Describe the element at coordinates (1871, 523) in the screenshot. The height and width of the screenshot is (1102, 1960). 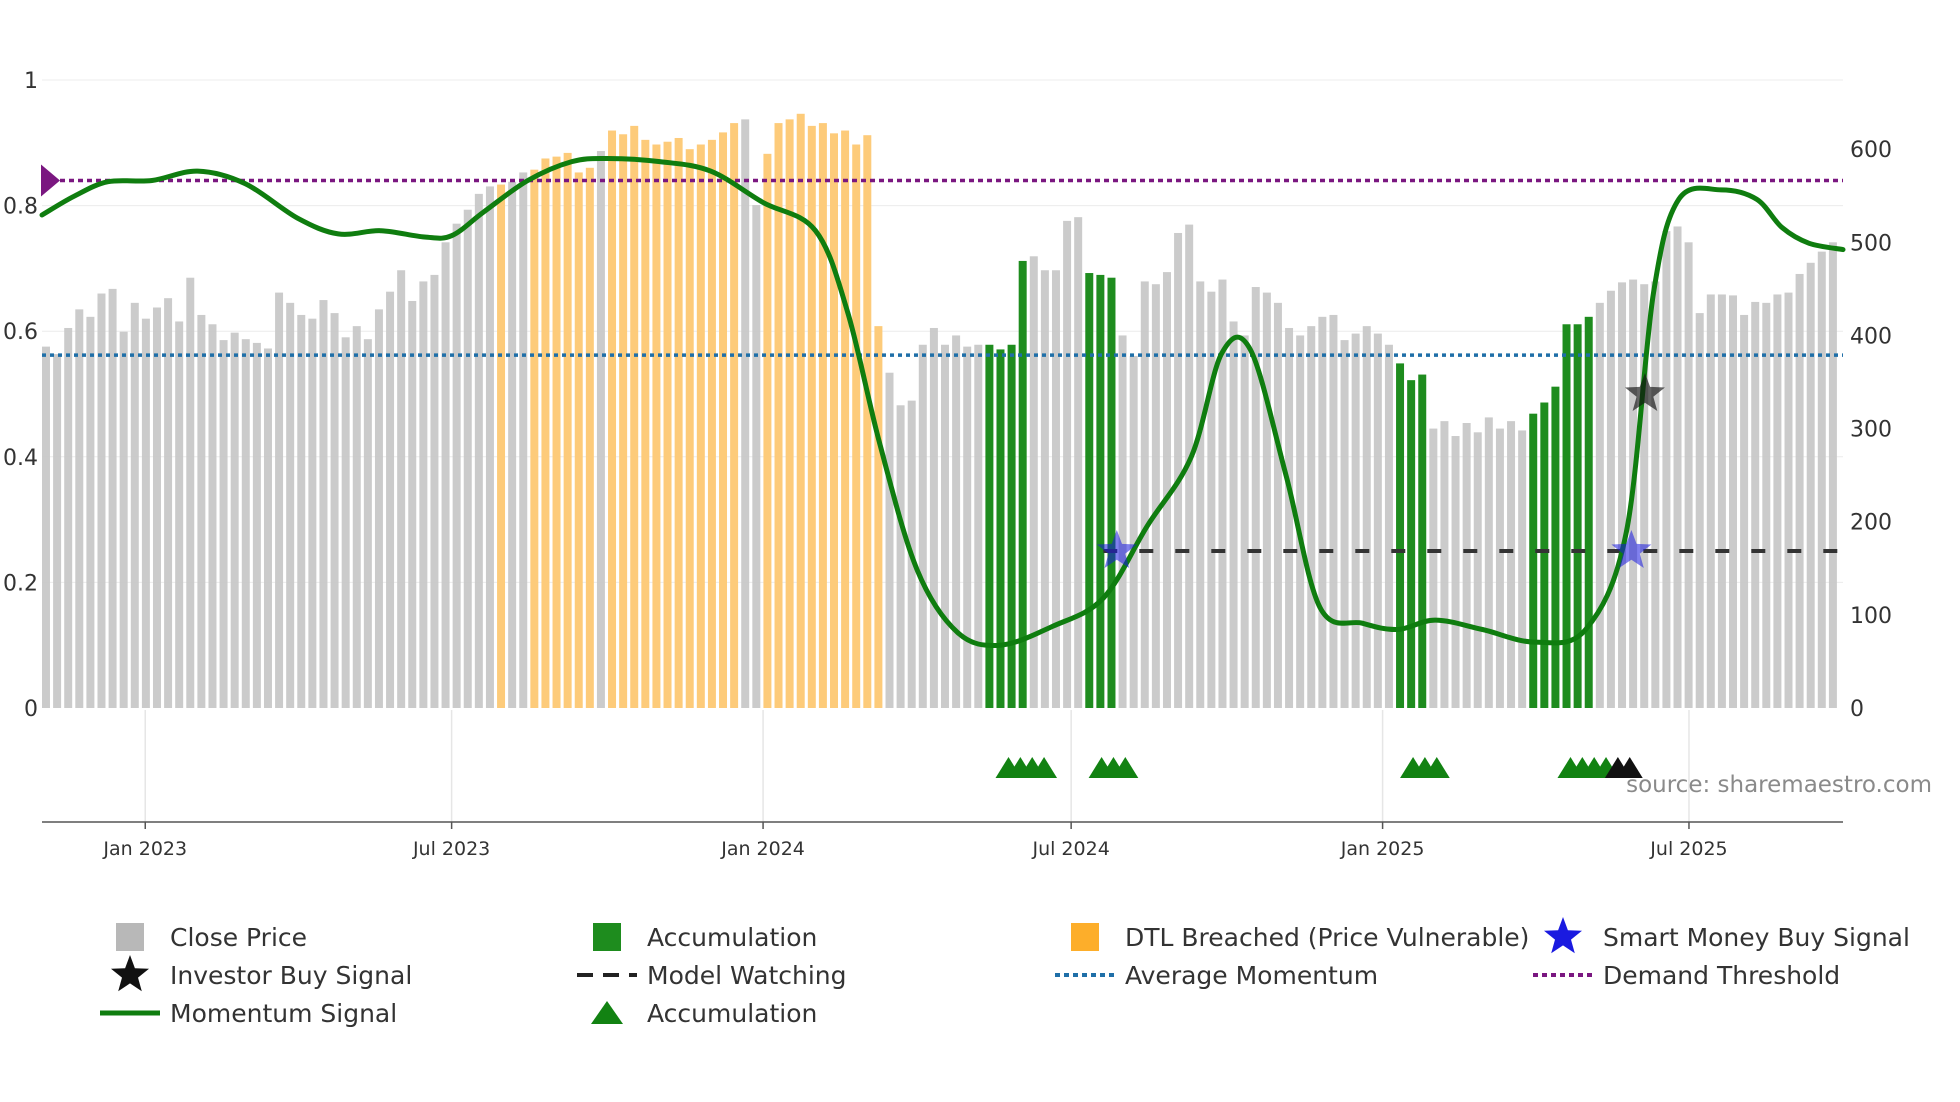
I see `right-tick-label: 200` at that location.